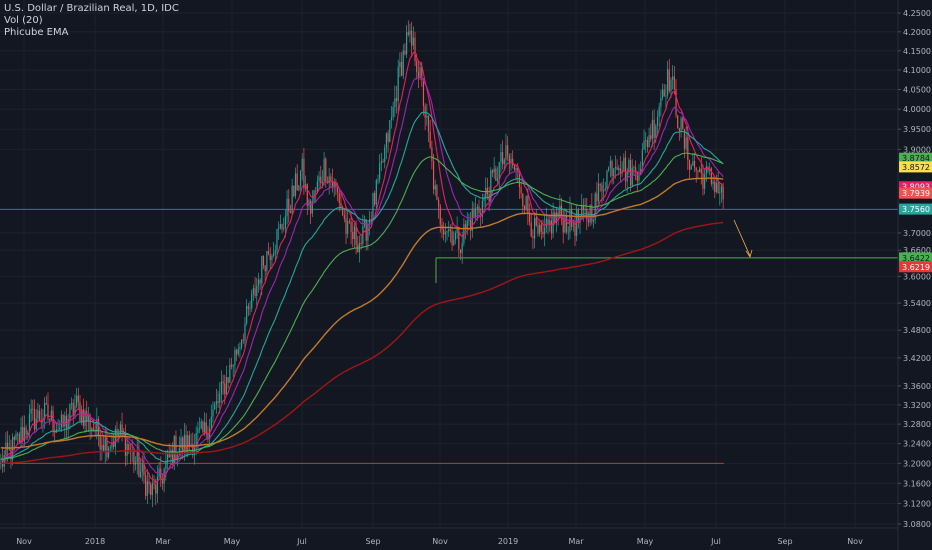 The image size is (932, 550). Describe the element at coordinates (917, 250) in the screenshot. I see `price-axis-label: 3.6600` at that location.